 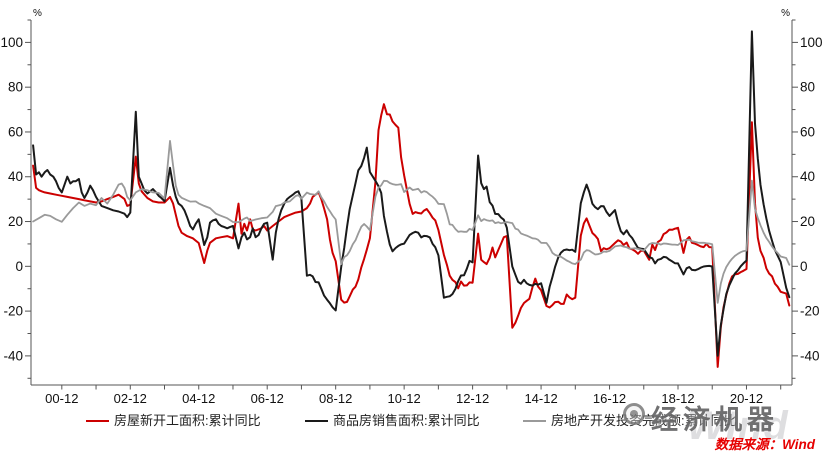 I want to click on y-tick-label-left: -20, so click(x=13, y=311).